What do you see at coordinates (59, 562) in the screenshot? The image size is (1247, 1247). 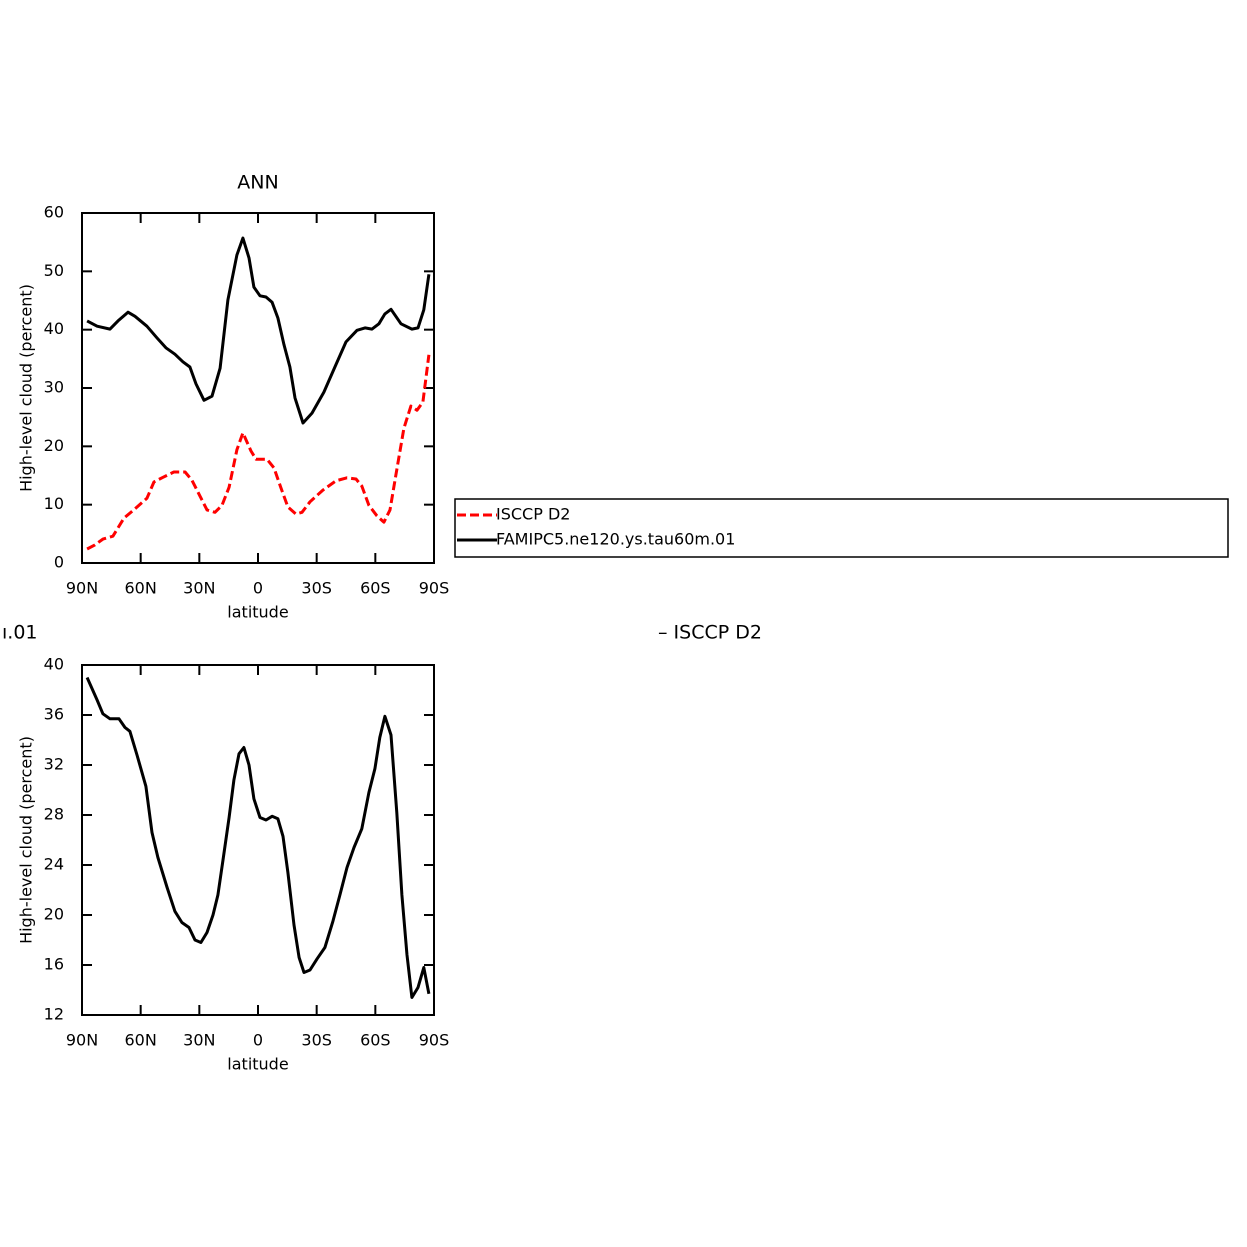 I see `y-tick-label: 0` at bounding box center [59, 562].